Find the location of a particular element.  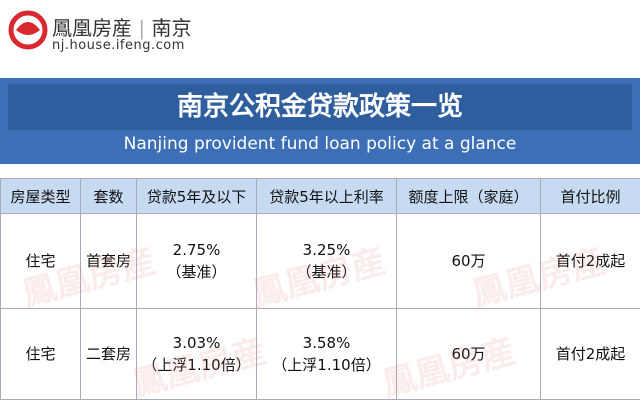

table-cell: 3.58% （上浮1.10倍） is located at coordinates (326, 354).